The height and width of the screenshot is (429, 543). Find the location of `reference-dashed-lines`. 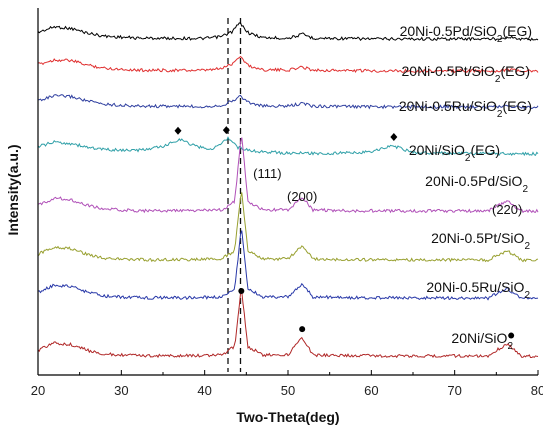

reference-dashed-lines is located at coordinates (234, 195).